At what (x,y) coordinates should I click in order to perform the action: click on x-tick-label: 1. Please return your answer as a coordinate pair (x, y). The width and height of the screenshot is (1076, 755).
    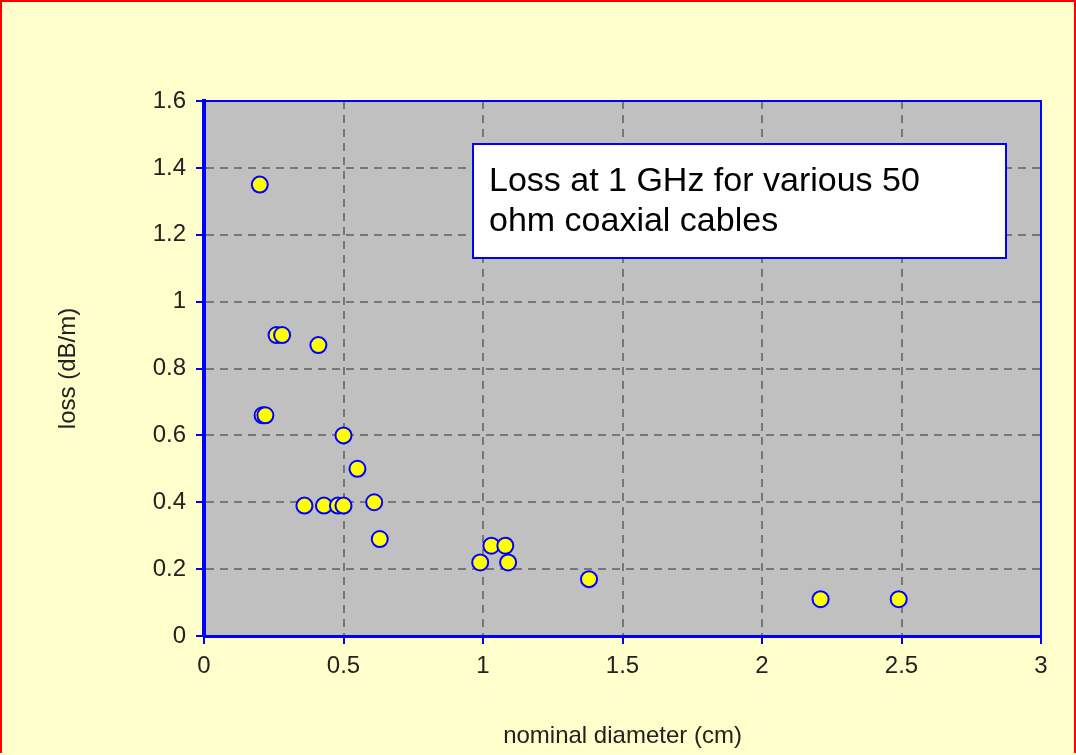
    Looking at the image, I should click on (483, 665).